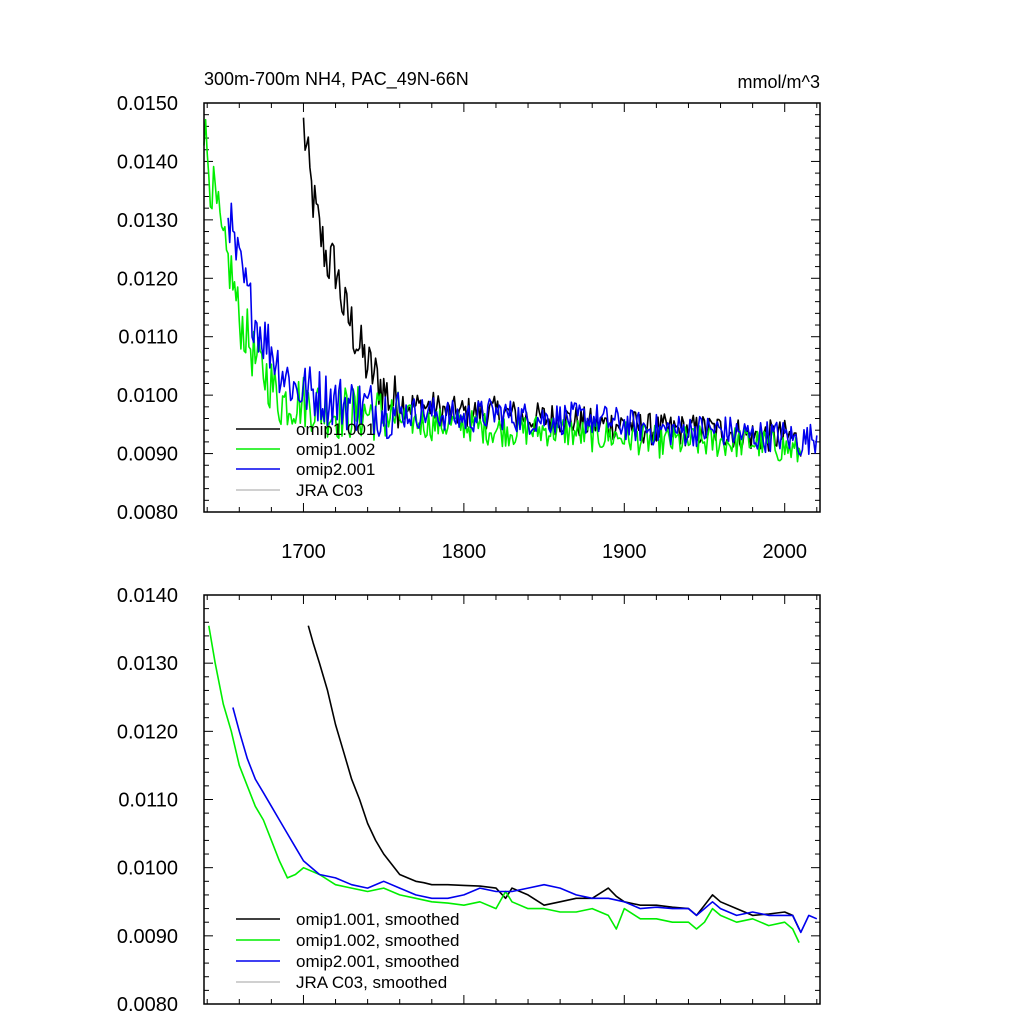  What do you see at coordinates (779, 82) in the screenshot?
I see `top-chart-units: mmol/m^3` at bounding box center [779, 82].